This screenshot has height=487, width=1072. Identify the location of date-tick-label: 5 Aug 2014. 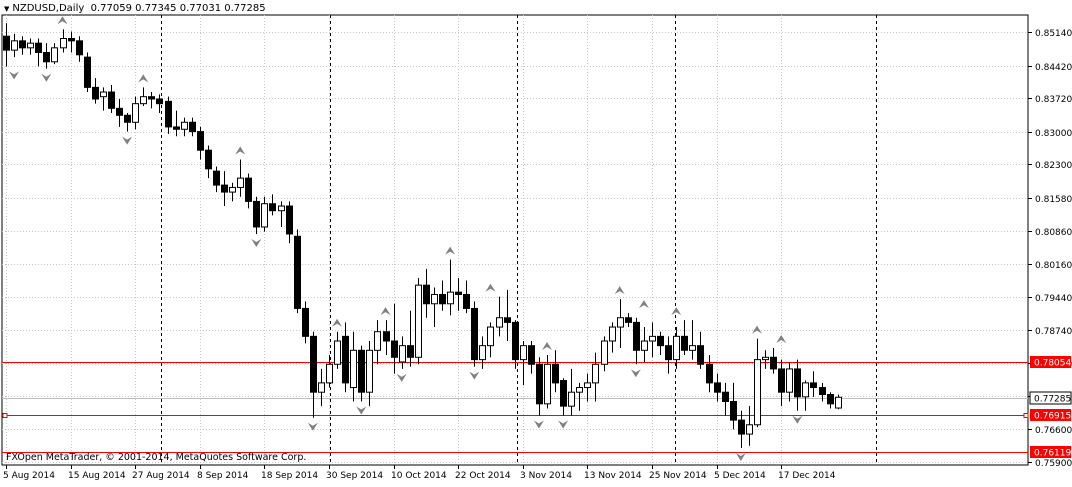
(29, 476).